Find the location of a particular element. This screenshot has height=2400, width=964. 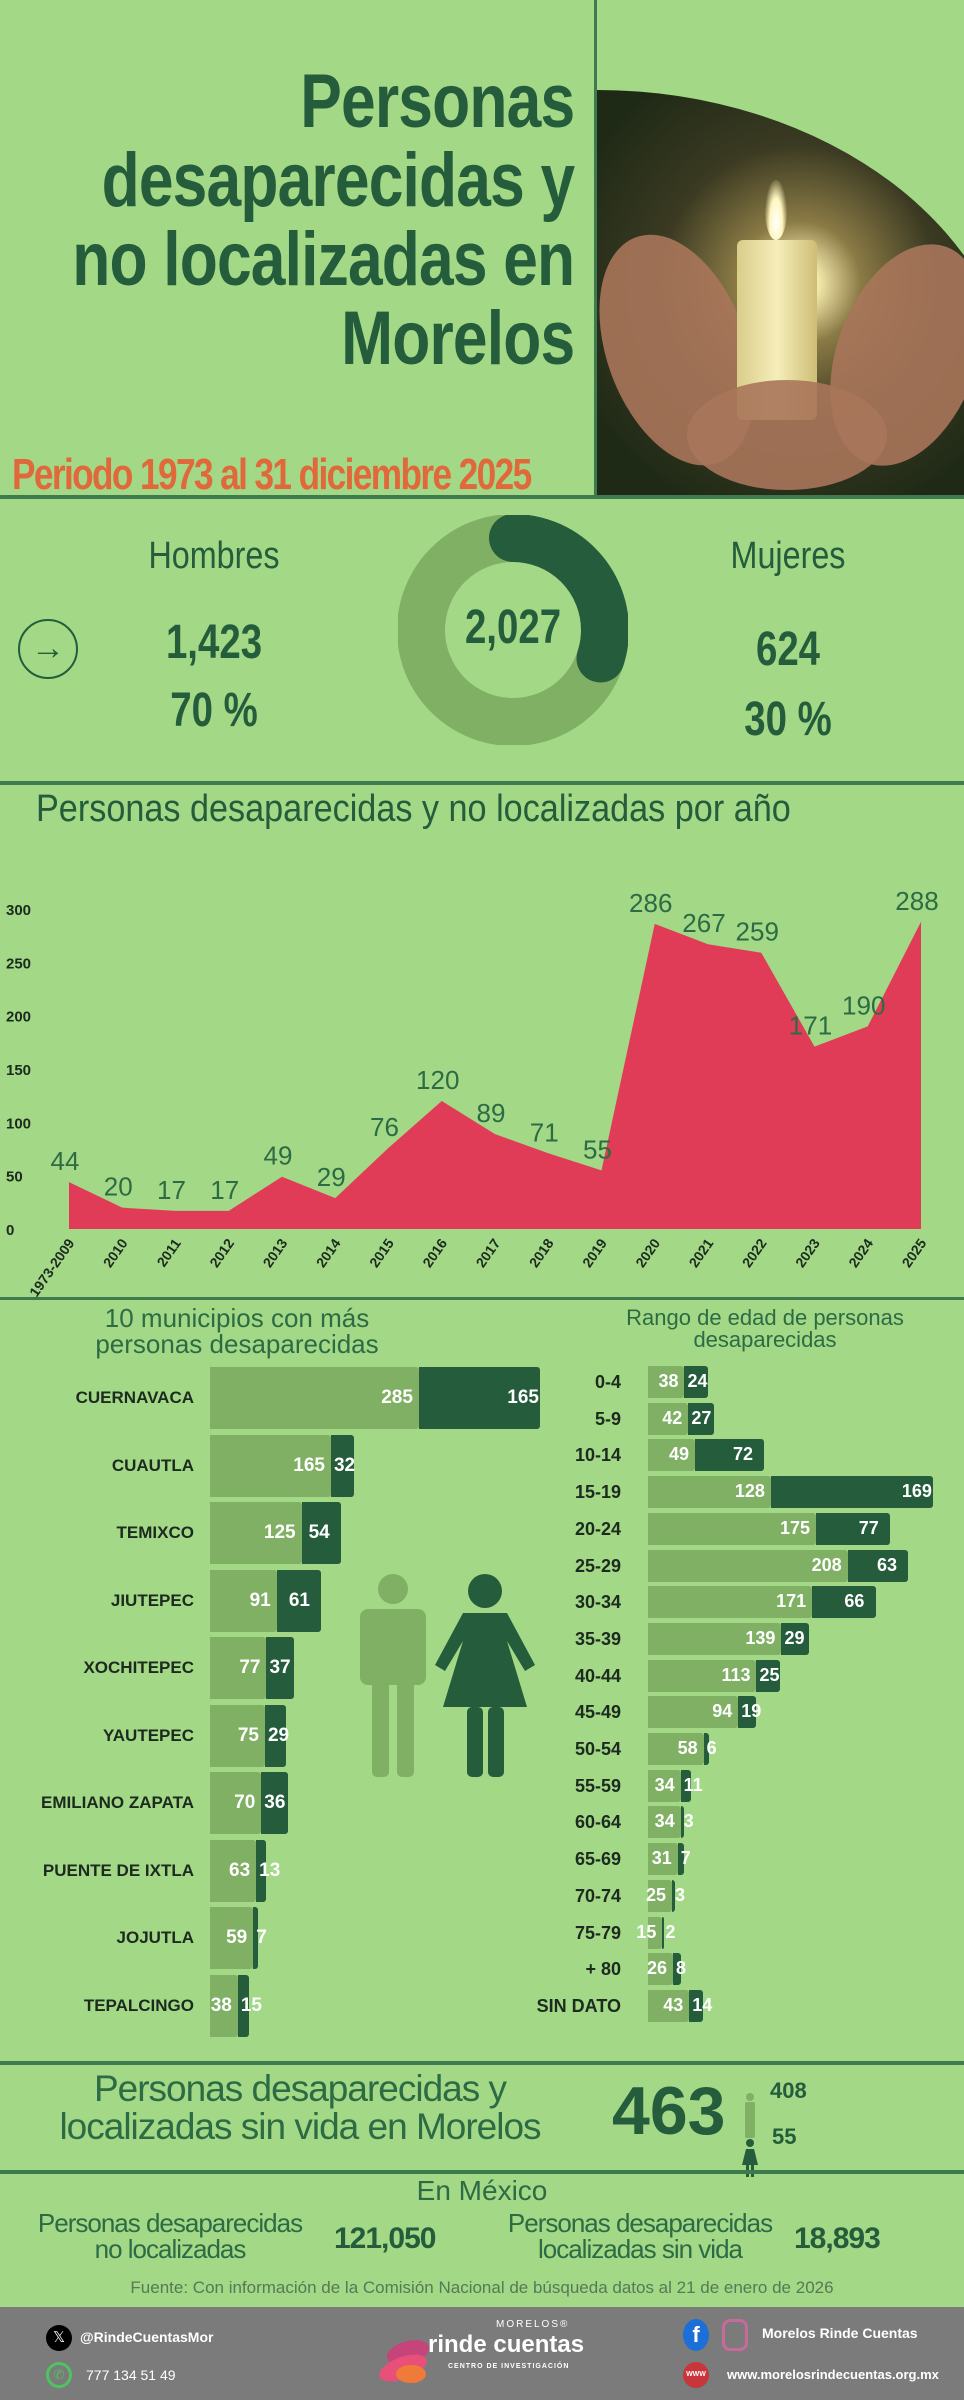

whatsapp-number: 777 134 51 49 is located at coordinates (131, 2375).